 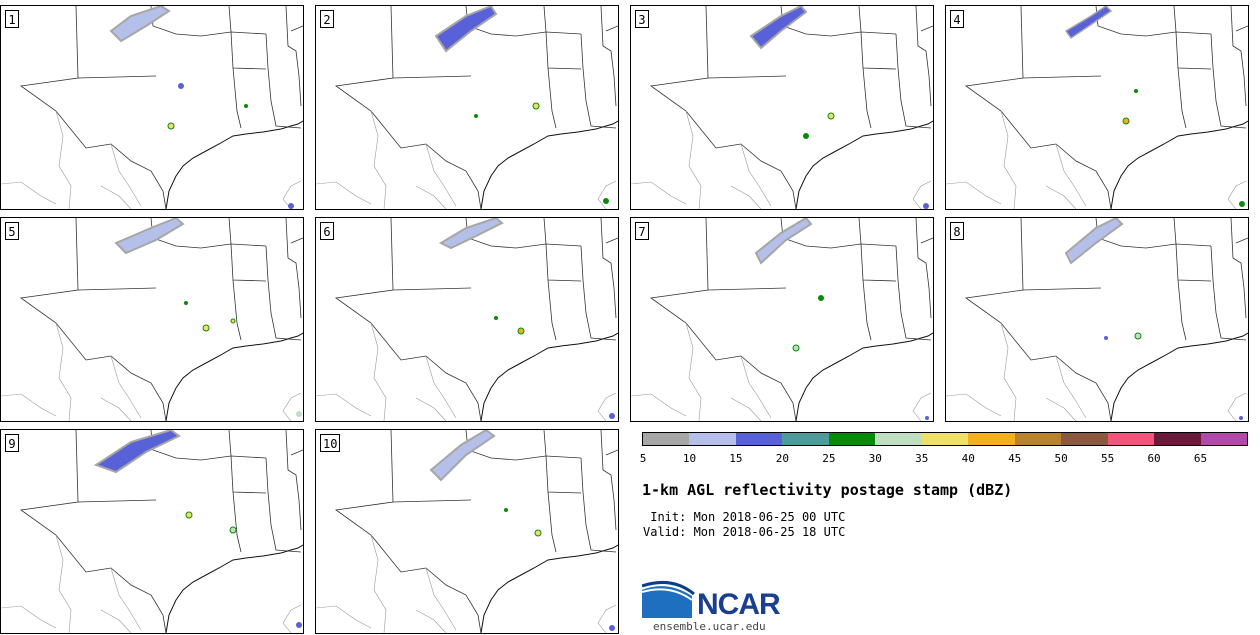 What do you see at coordinates (642, 231) in the screenshot?
I see `panel-label: 7` at bounding box center [642, 231].